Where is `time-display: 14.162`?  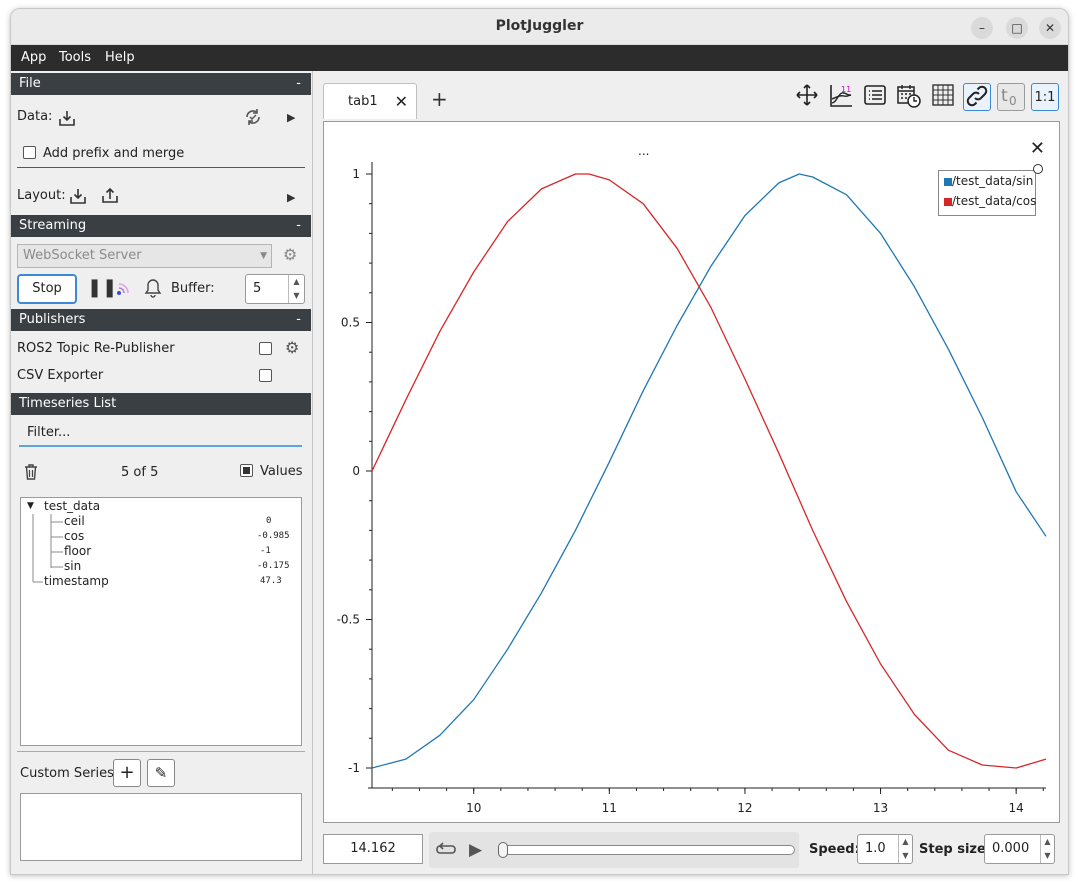
time-display: 14.162 is located at coordinates (373, 849).